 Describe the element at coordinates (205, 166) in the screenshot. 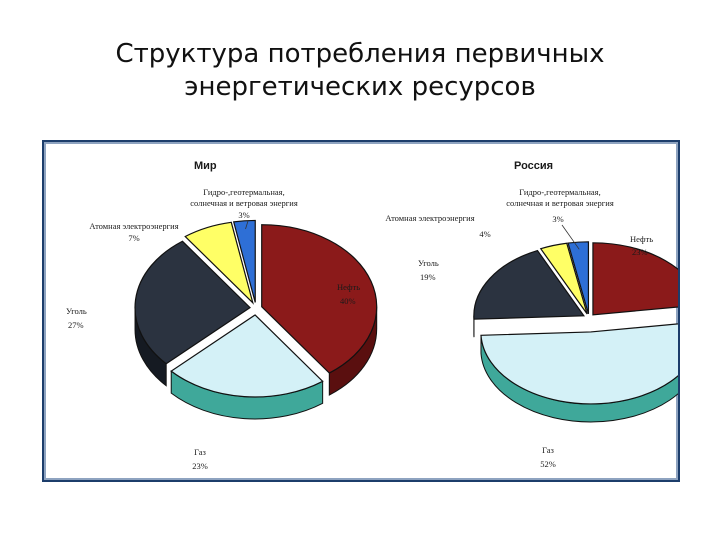

I see `chart-title-world: Мир` at that location.